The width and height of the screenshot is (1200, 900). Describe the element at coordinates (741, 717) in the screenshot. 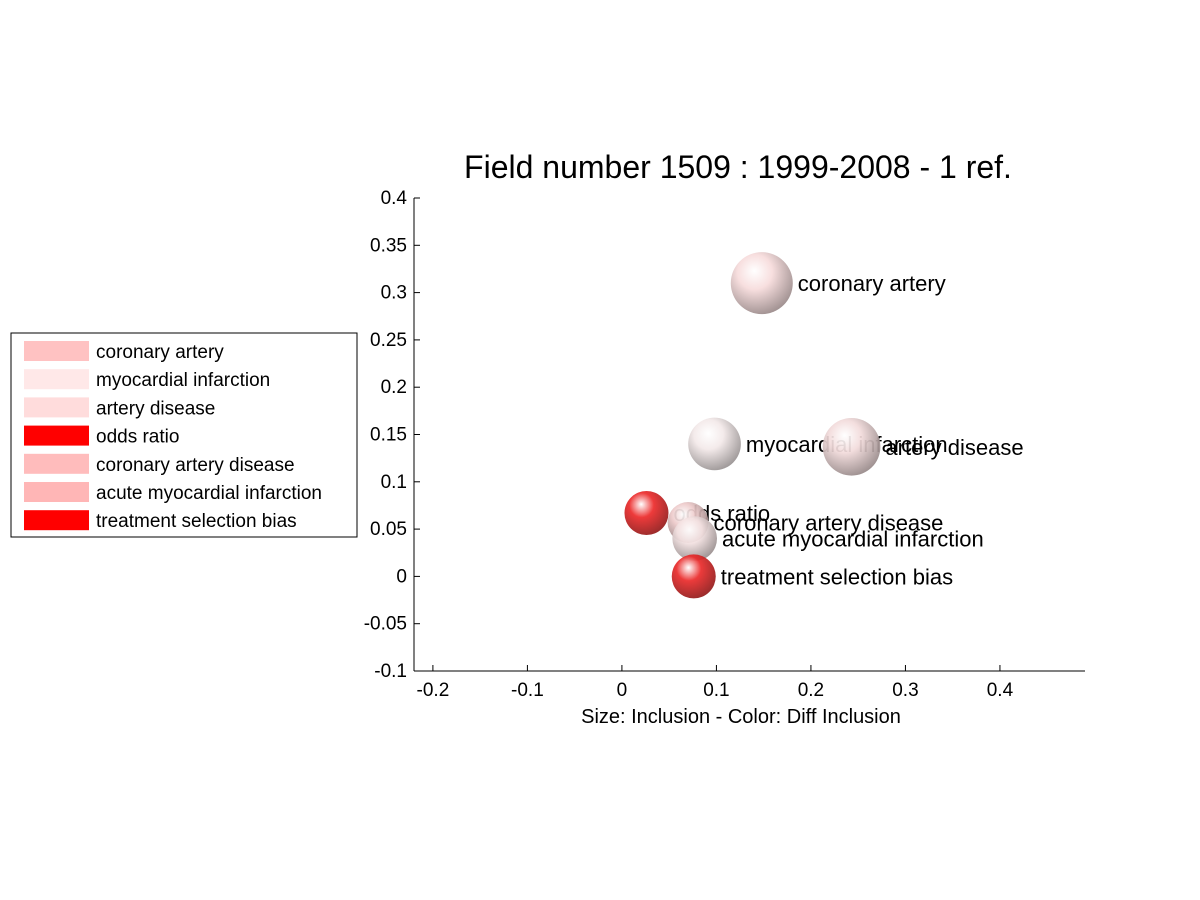

I see `x-axis-label: Size: Inclusion - Color: Diff Inclusion` at that location.